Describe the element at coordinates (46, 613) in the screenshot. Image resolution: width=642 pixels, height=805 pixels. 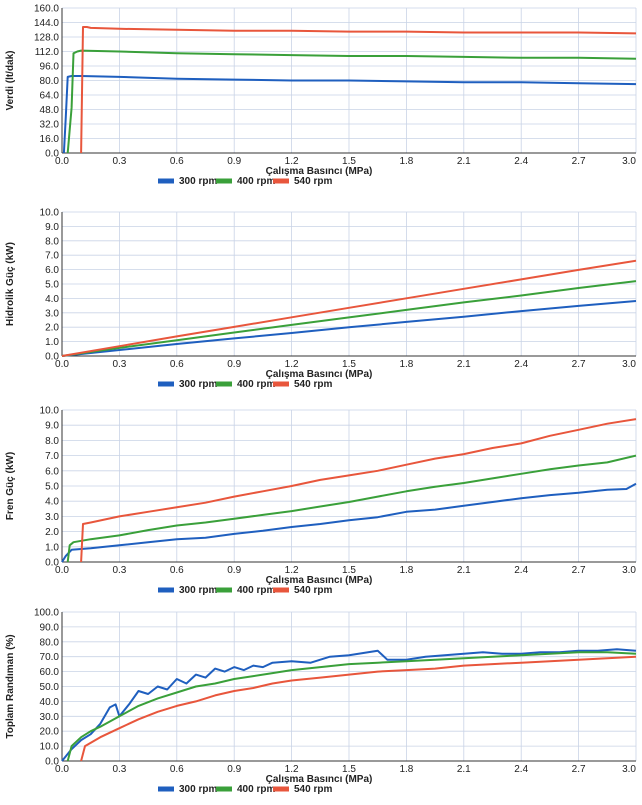
I see `y-tick-label: 100.0` at that location.